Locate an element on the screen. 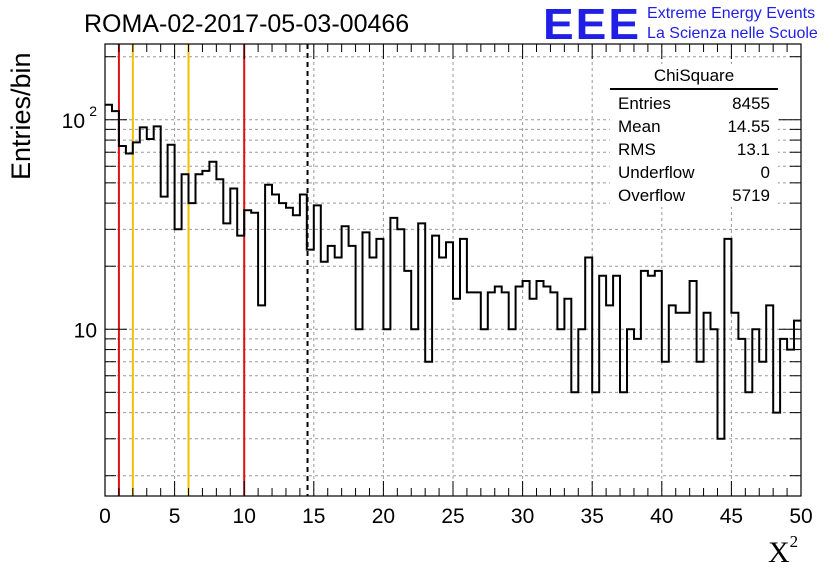  x-tick-label: 5 is located at coordinates (175, 516).